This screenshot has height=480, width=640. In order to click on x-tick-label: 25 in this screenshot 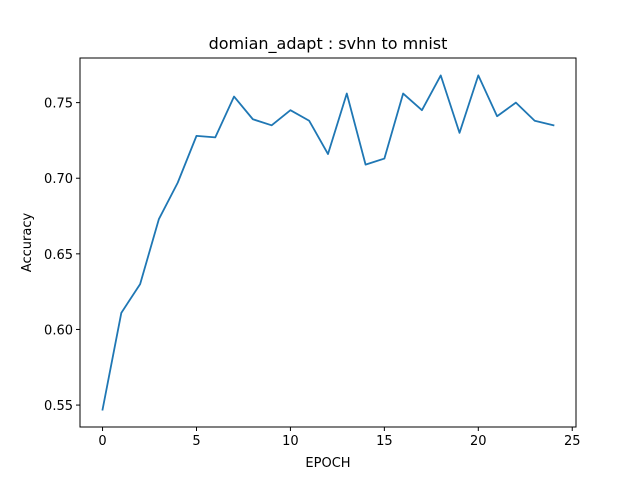, I will do `click(572, 441)`.